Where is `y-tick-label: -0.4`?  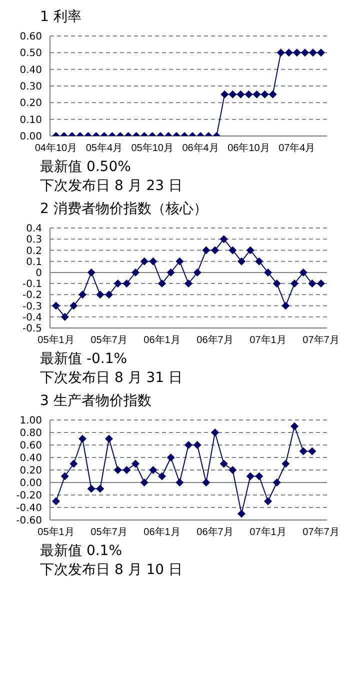 y-tick-label: -0.4 is located at coordinates (32, 318).